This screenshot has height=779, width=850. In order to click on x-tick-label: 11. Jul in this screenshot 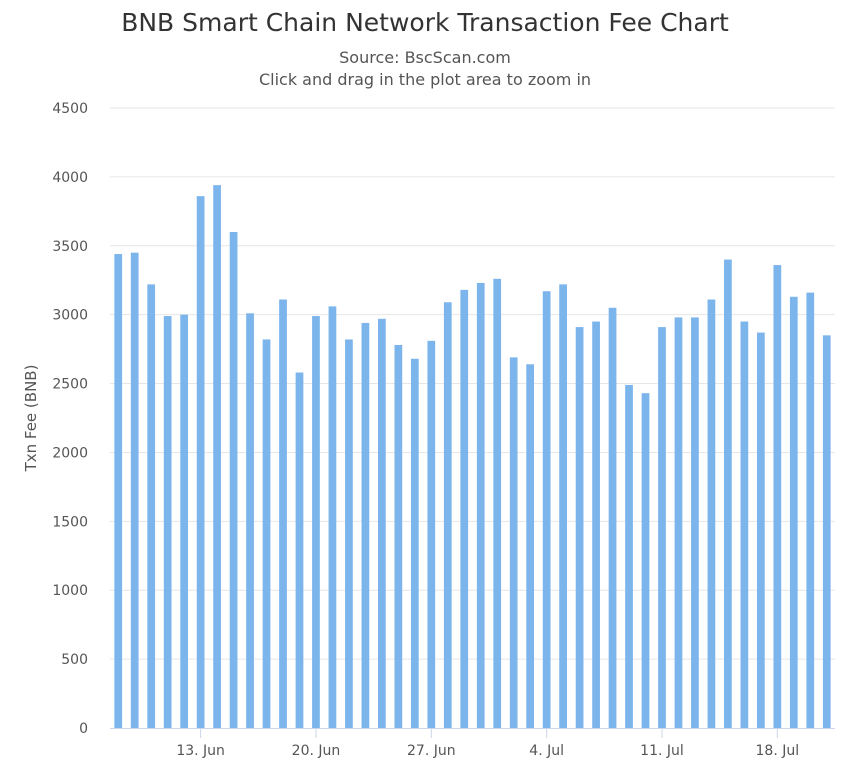, I will do `click(662, 751)`.